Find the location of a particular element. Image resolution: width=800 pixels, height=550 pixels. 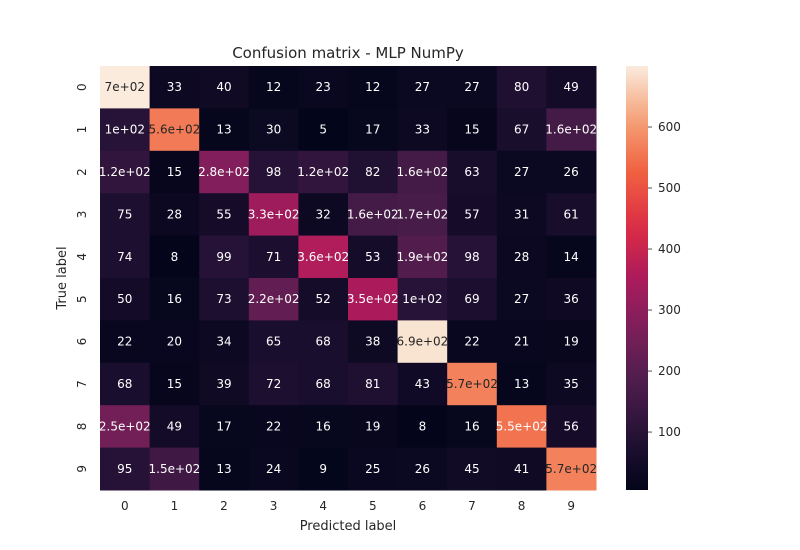

cell-value-label: 12 is located at coordinates (273, 87).